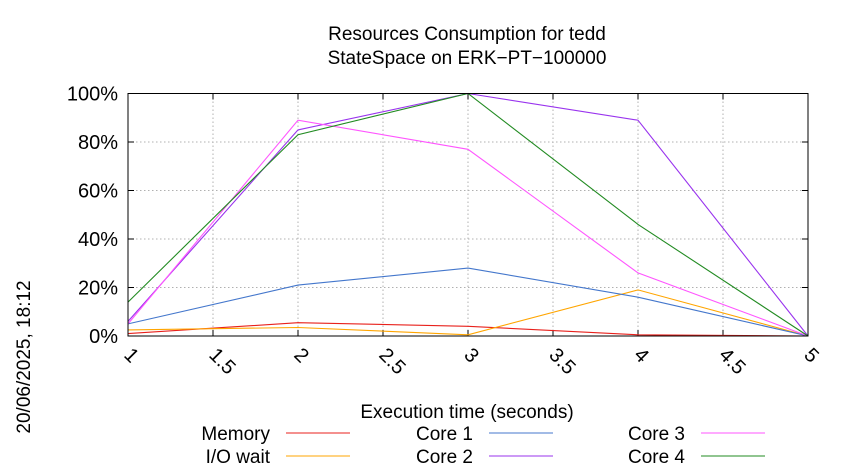 The image size is (850, 475). I want to click on legend-label: Core 4, so click(656, 457).